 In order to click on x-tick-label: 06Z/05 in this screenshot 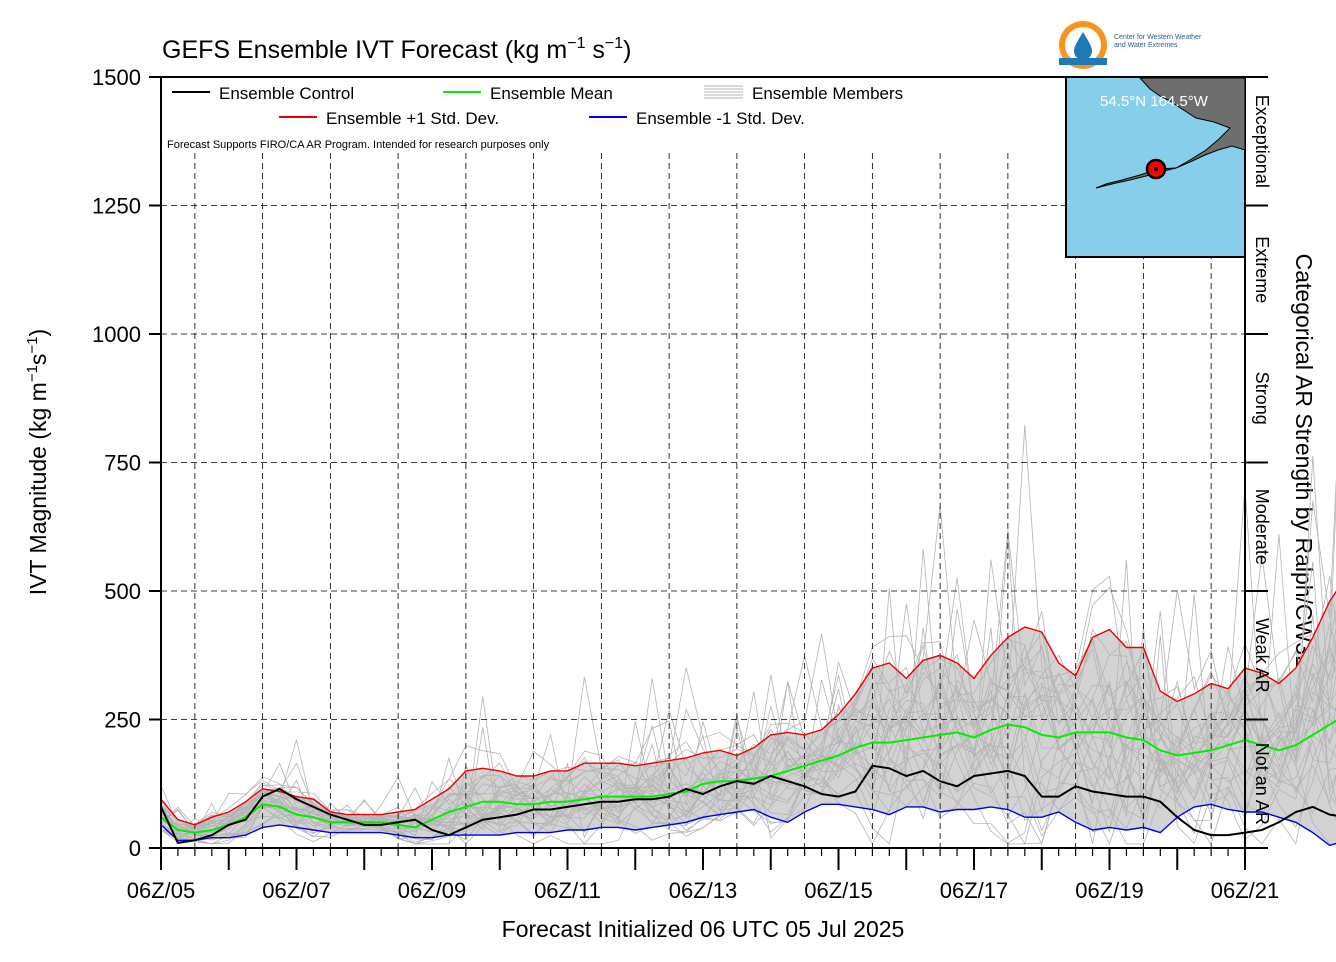, I will do `click(161, 890)`.